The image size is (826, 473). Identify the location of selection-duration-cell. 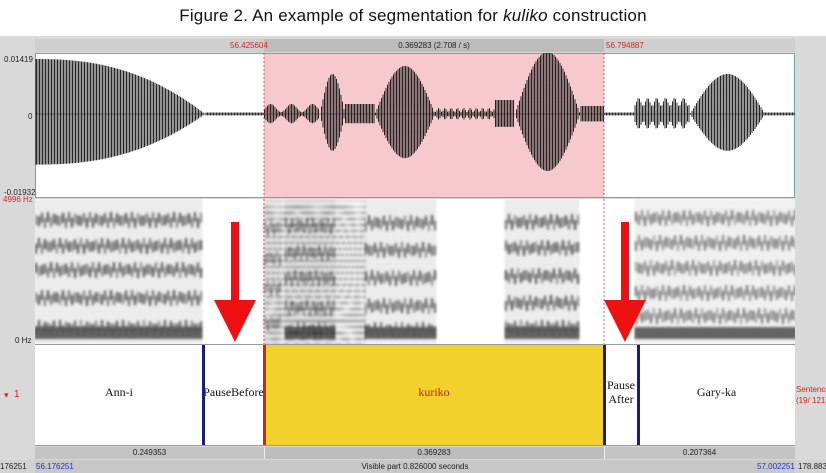
(434, 45).